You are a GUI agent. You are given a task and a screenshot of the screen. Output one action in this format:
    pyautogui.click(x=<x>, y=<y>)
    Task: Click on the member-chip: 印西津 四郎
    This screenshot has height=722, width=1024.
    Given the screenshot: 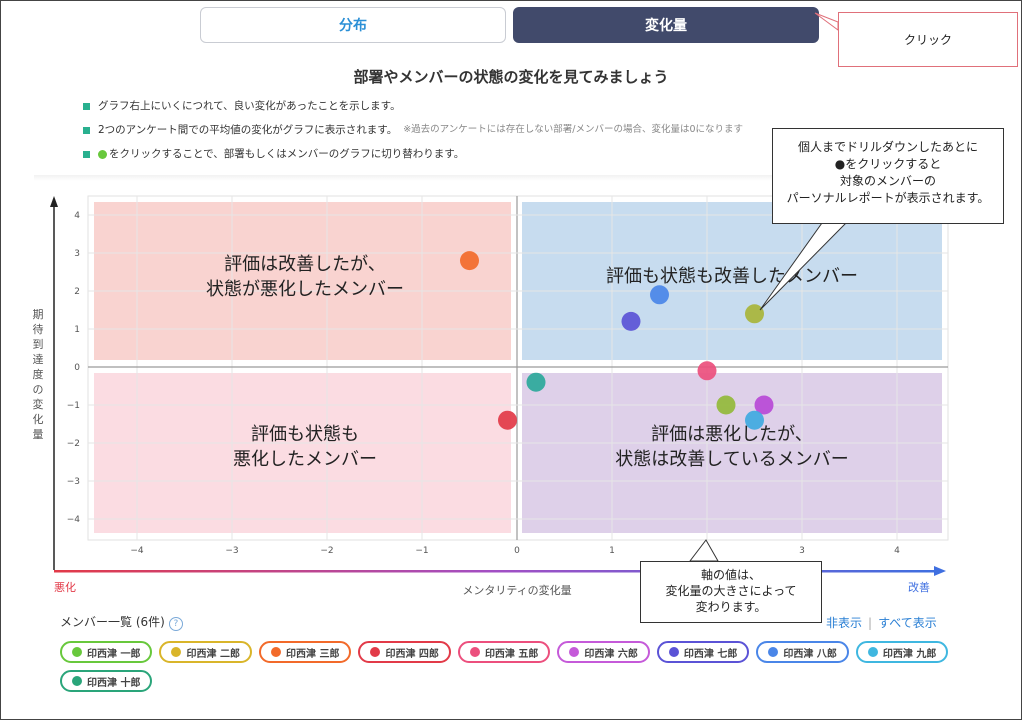 What is the action you would take?
    pyautogui.click(x=404, y=652)
    